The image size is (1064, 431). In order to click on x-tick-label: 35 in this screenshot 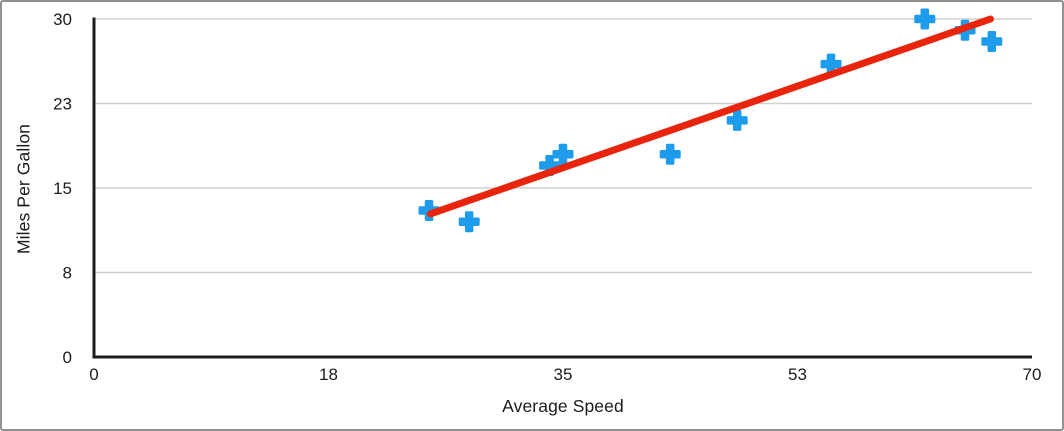, I will do `click(563, 374)`.